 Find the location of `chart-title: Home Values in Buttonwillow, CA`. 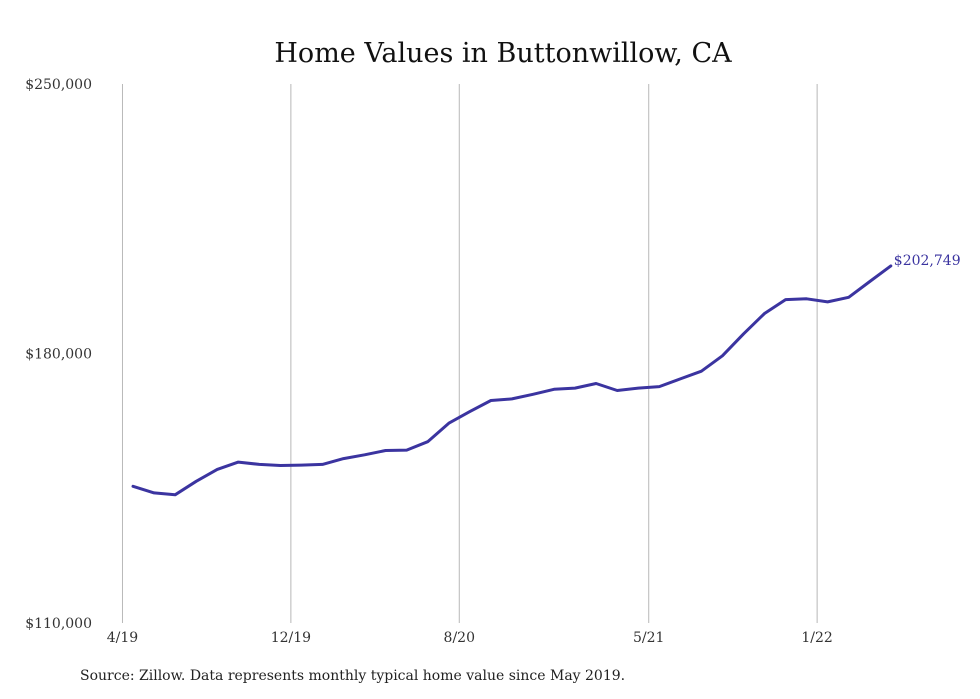

chart-title: Home Values in Buttonwillow, CA is located at coordinates (503, 53).